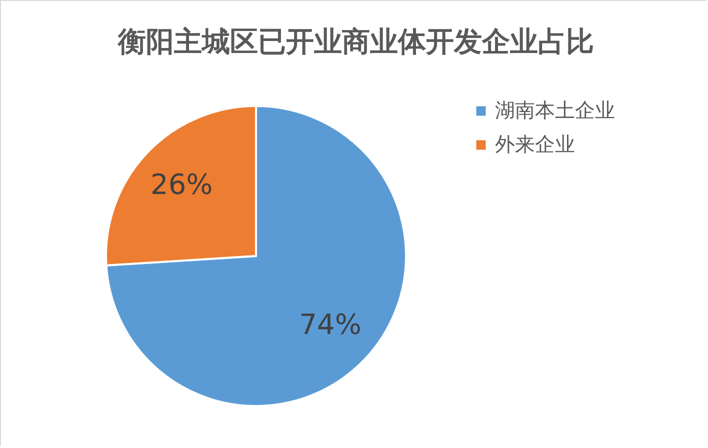 This screenshot has height=448, width=708. What do you see at coordinates (535, 144) in the screenshot?
I see `legend-label: 外来企业` at bounding box center [535, 144].